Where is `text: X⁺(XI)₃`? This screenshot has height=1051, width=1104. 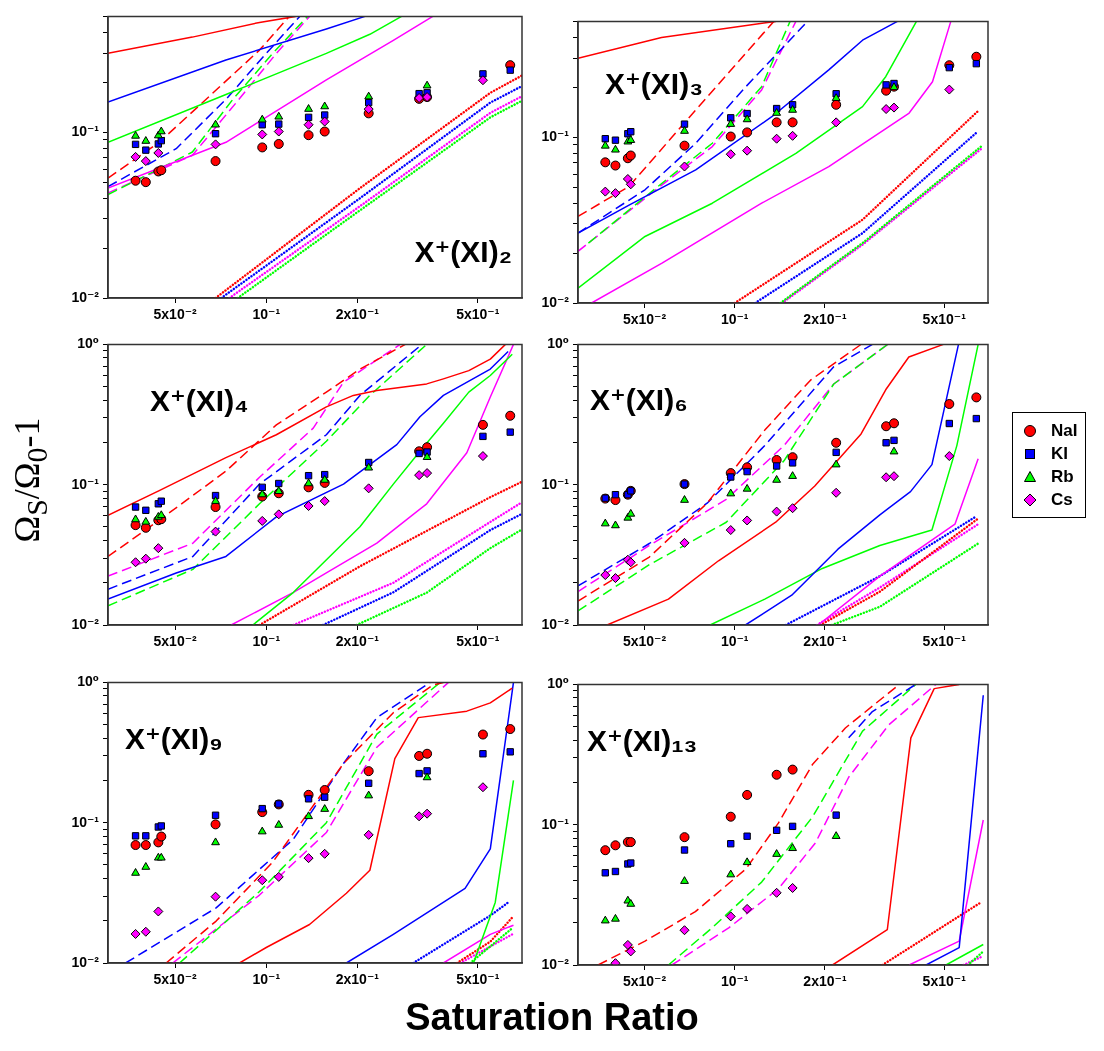
text: X⁺(XI)₃ is located at coordinates (654, 84).